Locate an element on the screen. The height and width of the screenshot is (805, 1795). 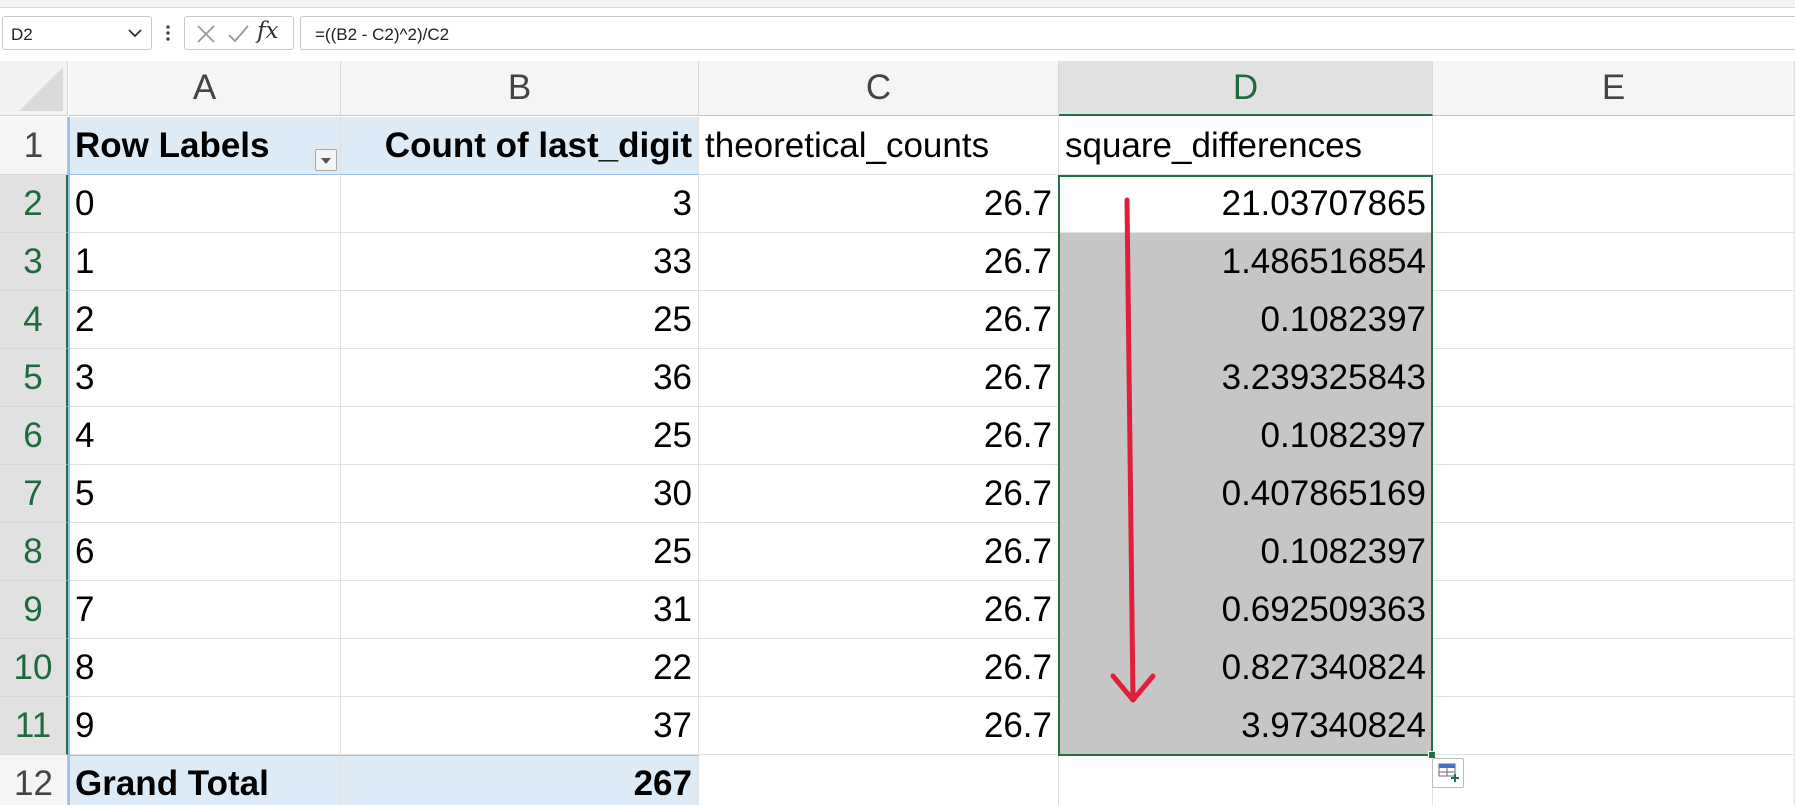
cell-d2-active: 21.03707865 is located at coordinates (1246, 204).